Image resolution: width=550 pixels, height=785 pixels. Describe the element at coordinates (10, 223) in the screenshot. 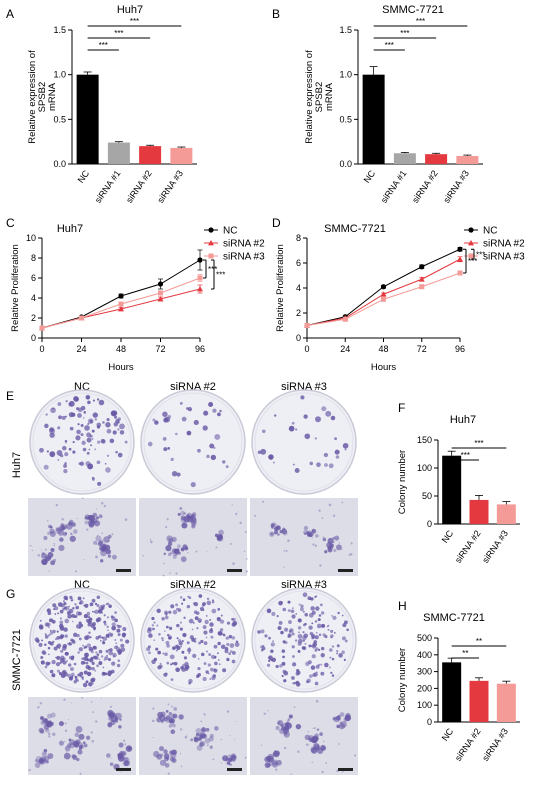

I see `panel-letter-c: C` at that location.